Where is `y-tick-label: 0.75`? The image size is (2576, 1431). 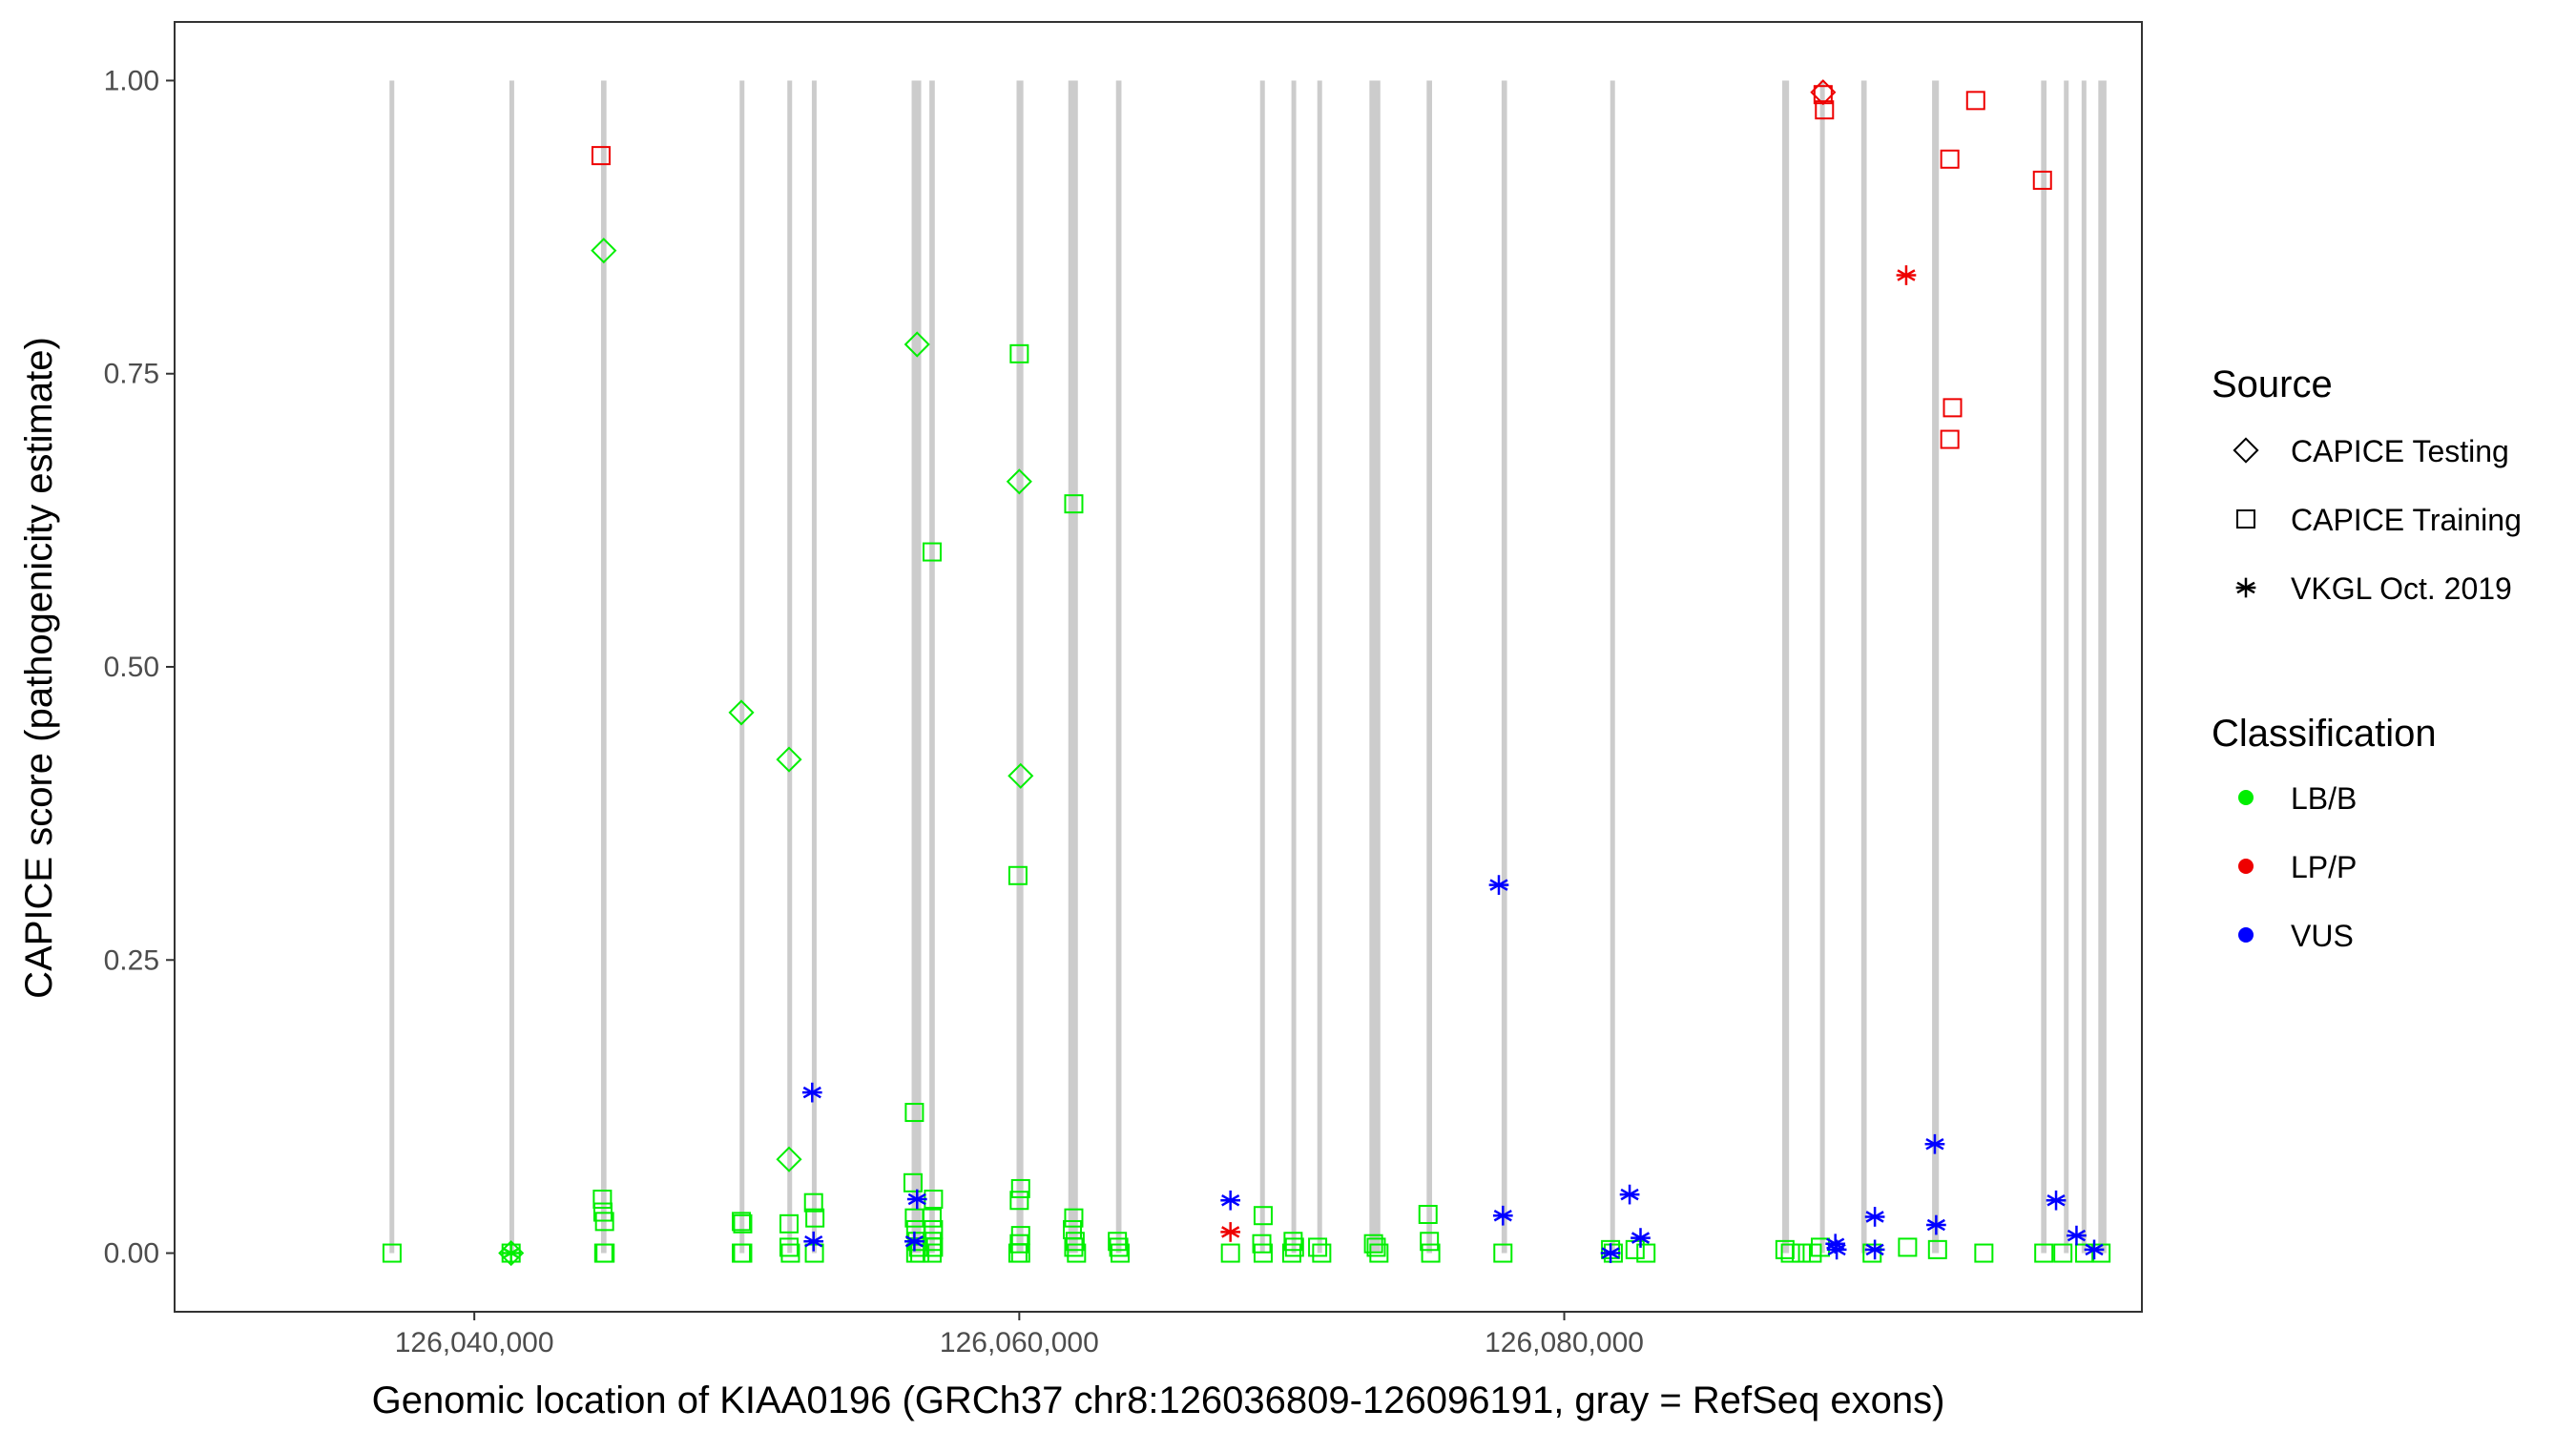
y-tick-label: 0.75 is located at coordinates (131, 375).